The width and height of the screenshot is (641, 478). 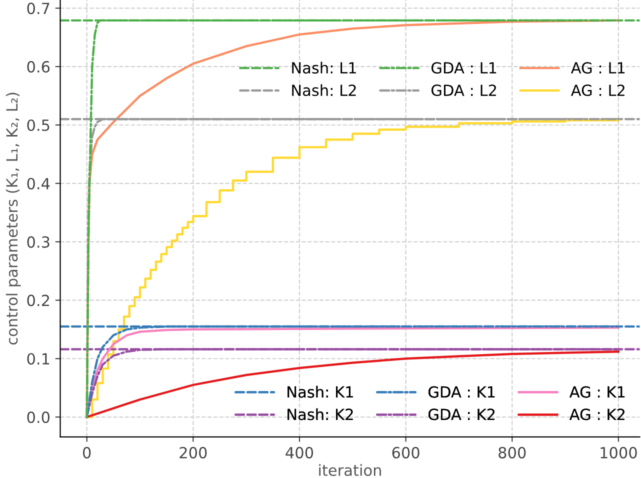 What do you see at coordinates (38, 184) in the screenshot?
I see `y-tick-label: 0.4` at bounding box center [38, 184].